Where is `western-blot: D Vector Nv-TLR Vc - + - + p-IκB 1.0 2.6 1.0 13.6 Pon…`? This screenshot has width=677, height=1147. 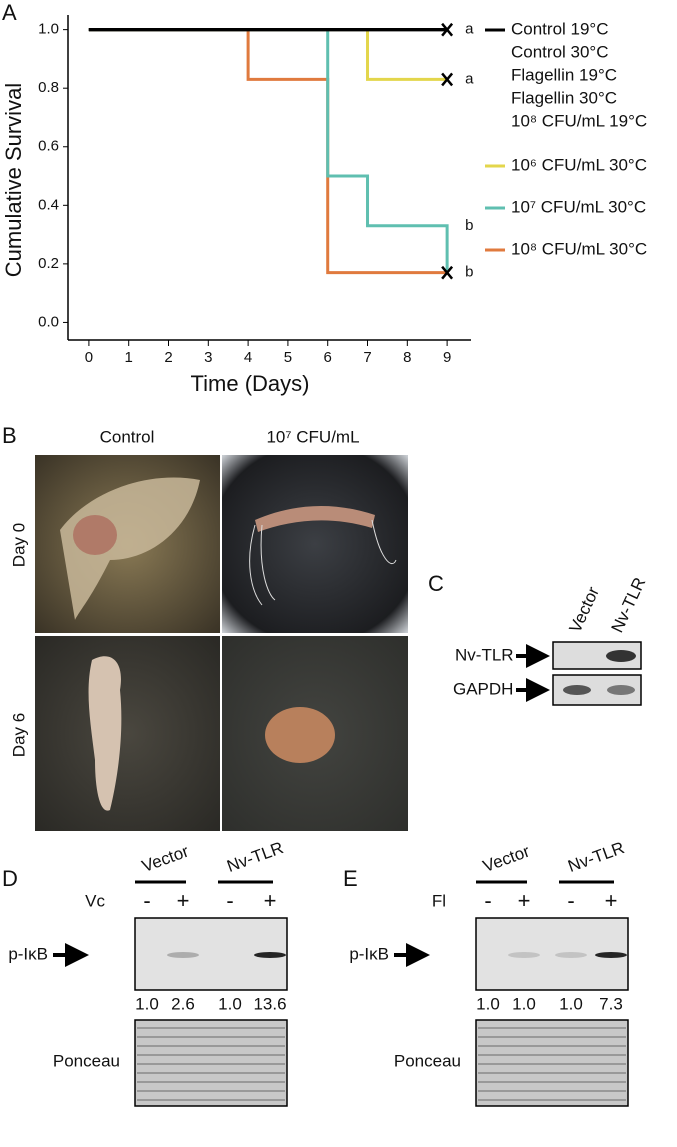
western-blot: D Vector Nv-TLR Vc - + - + p-IκB 1.0 2.6 1.0 13.6 Pon… is located at coordinates (145, 972).